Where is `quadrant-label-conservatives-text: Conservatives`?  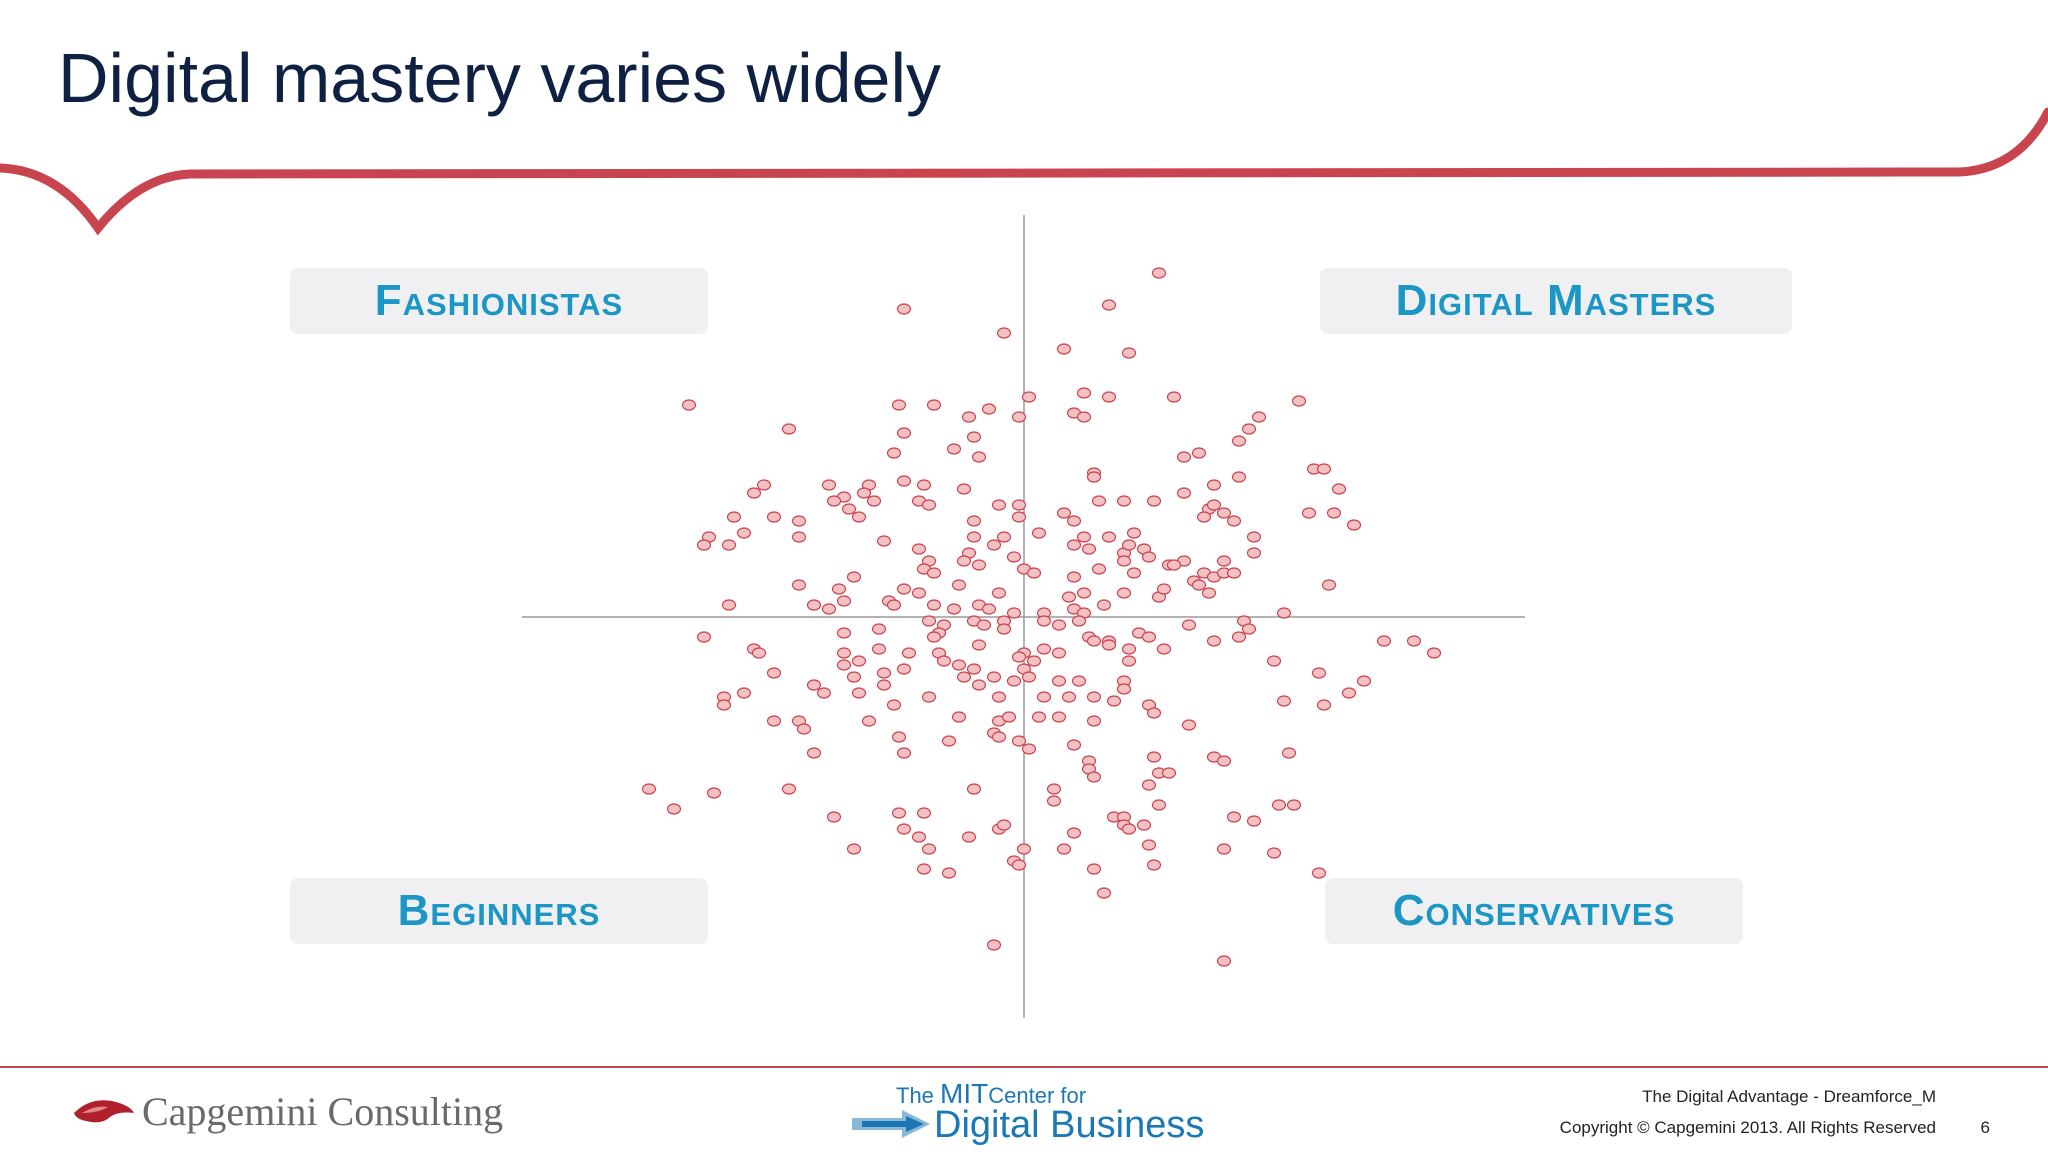 quadrant-label-conservatives-text: Conservatives is located at coordinates (1534, 910).